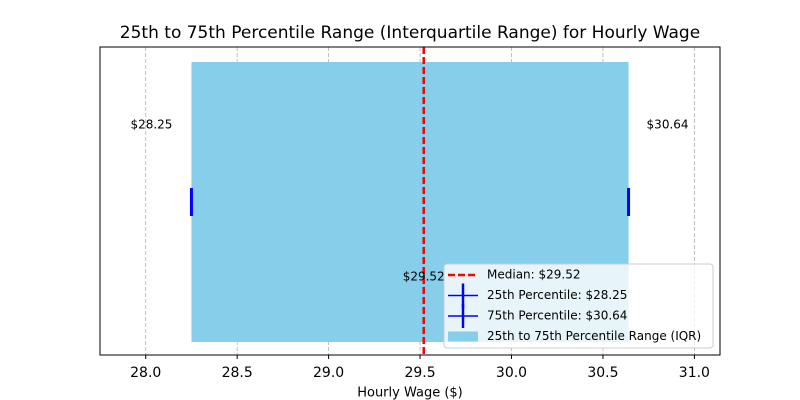  I want to click on percentile-label: $30.64, so click(668, 125).